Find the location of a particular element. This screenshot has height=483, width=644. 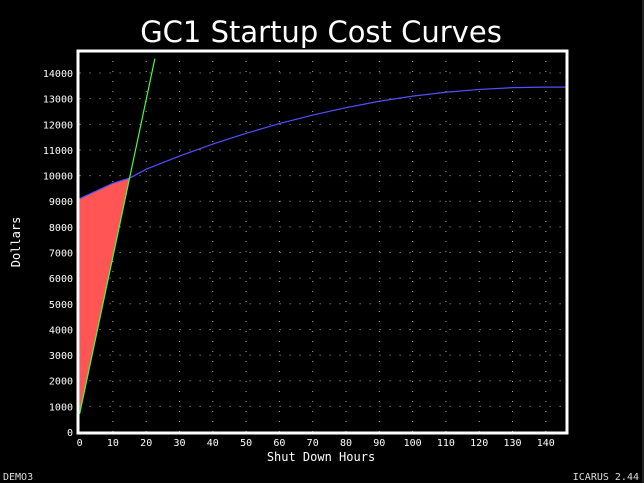

x-axis-label: Shut Down Hours is located at coordinates (321, 457).